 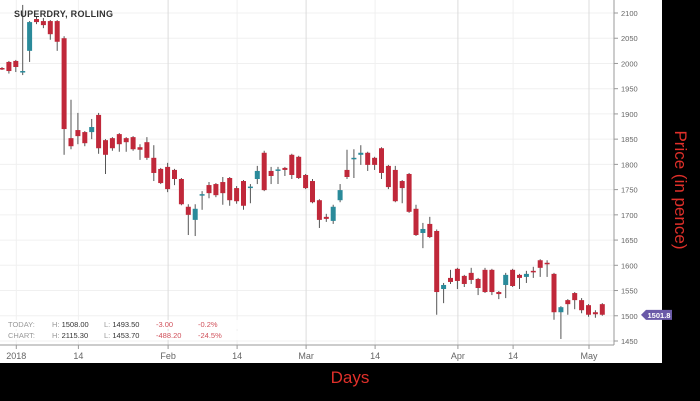 What do you see at coordinates (656, 314) in the screenshot?
I see `last-price-tag` at bounding box center [656, 314].